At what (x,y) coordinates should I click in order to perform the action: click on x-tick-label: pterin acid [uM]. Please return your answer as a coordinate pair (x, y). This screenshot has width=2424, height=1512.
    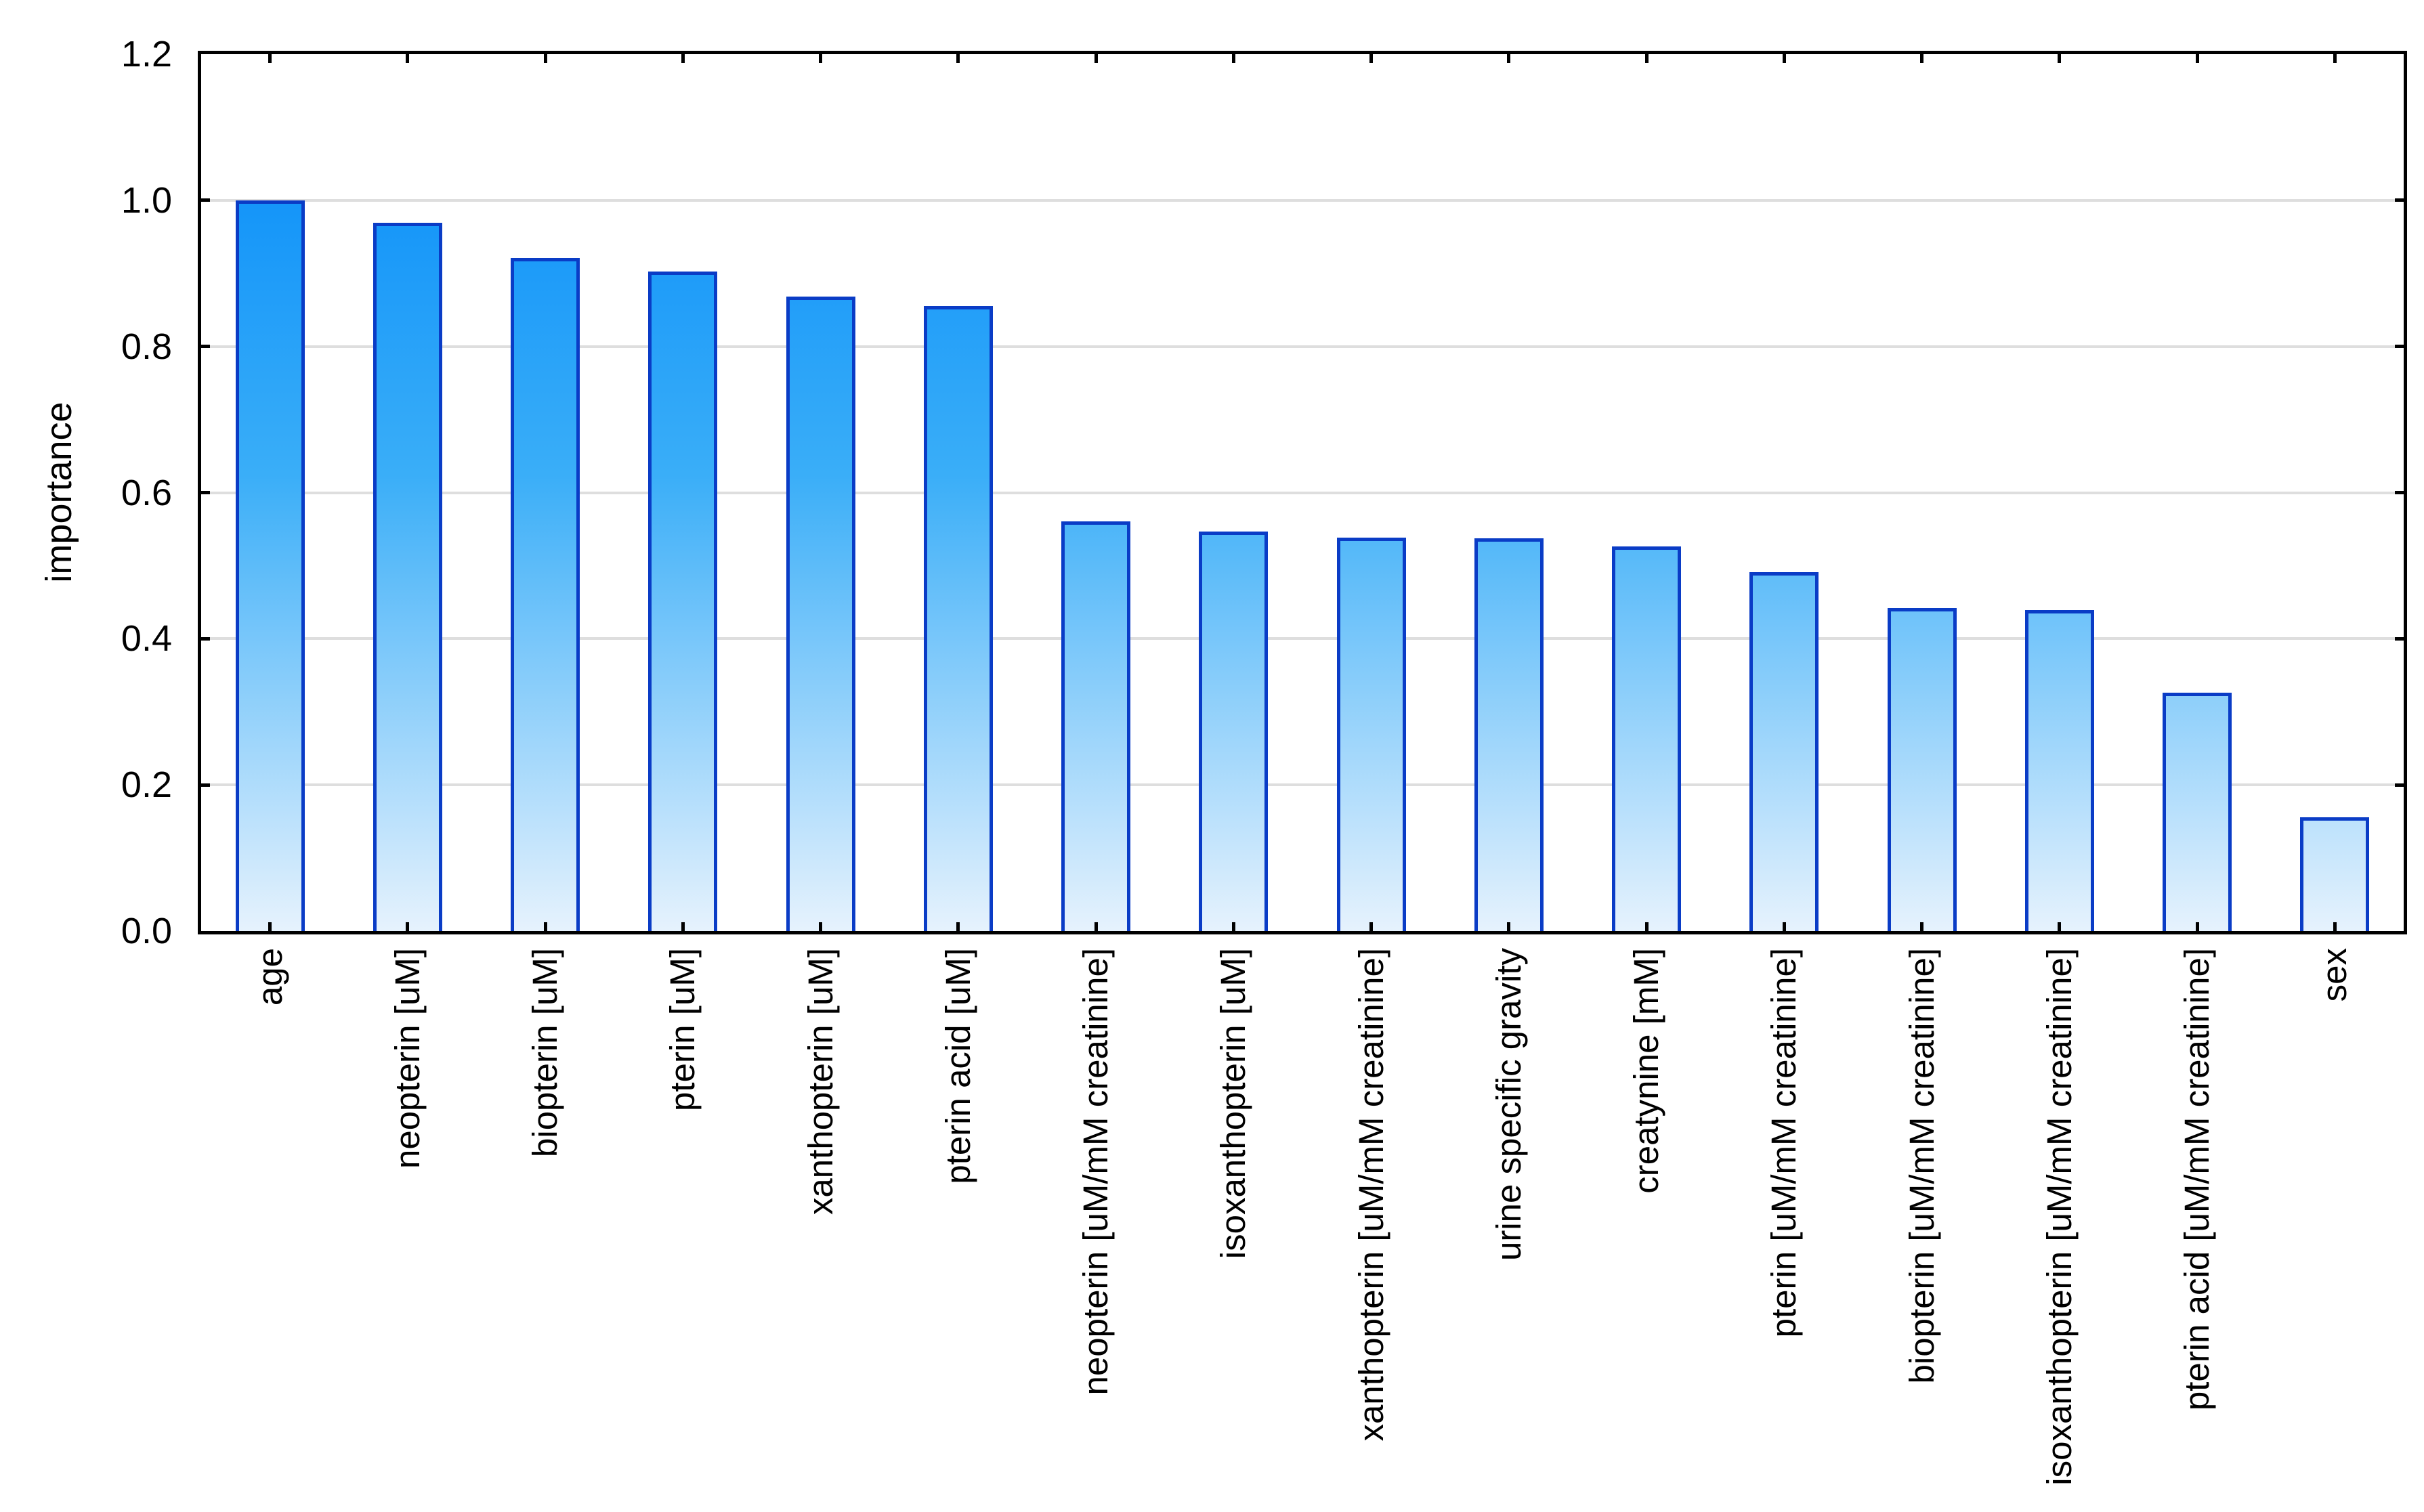
    Looking at the image, I should click on (957, 1066).